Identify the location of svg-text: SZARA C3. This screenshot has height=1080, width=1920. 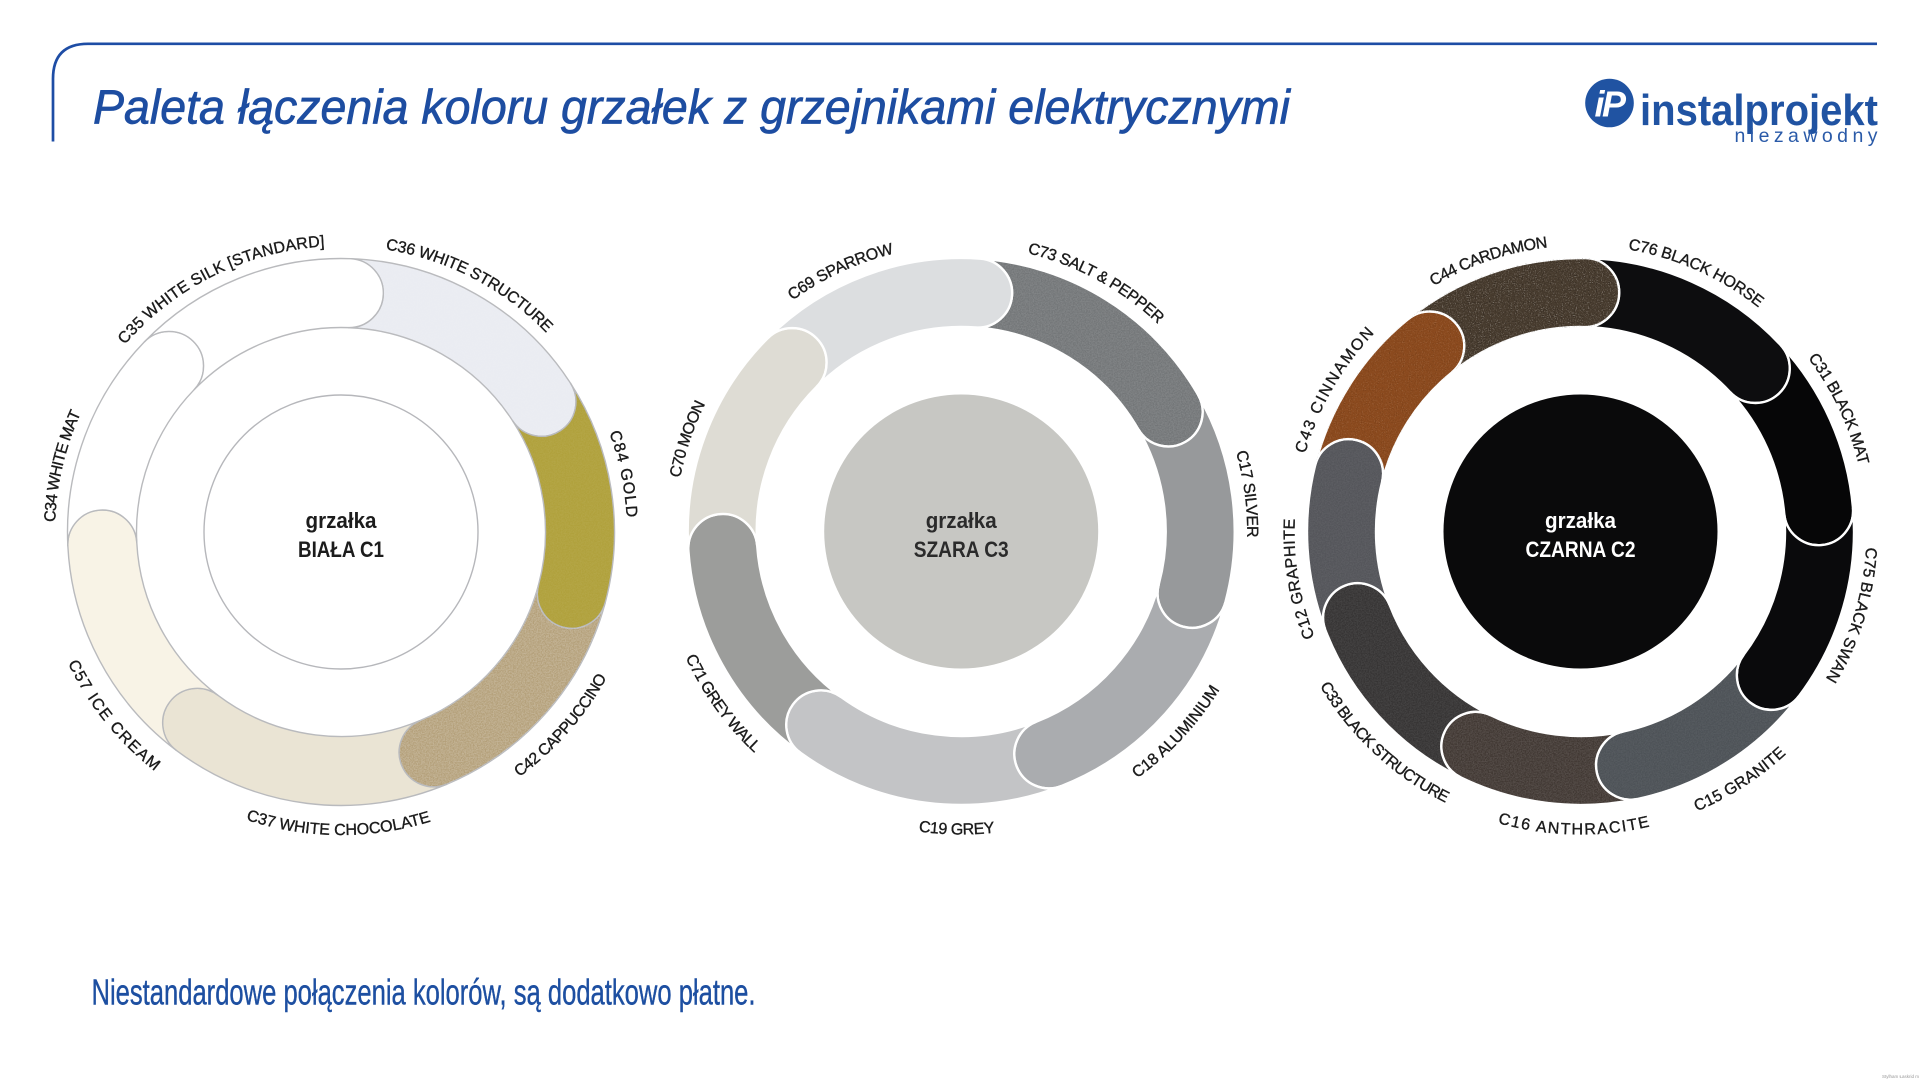
(961, 549).